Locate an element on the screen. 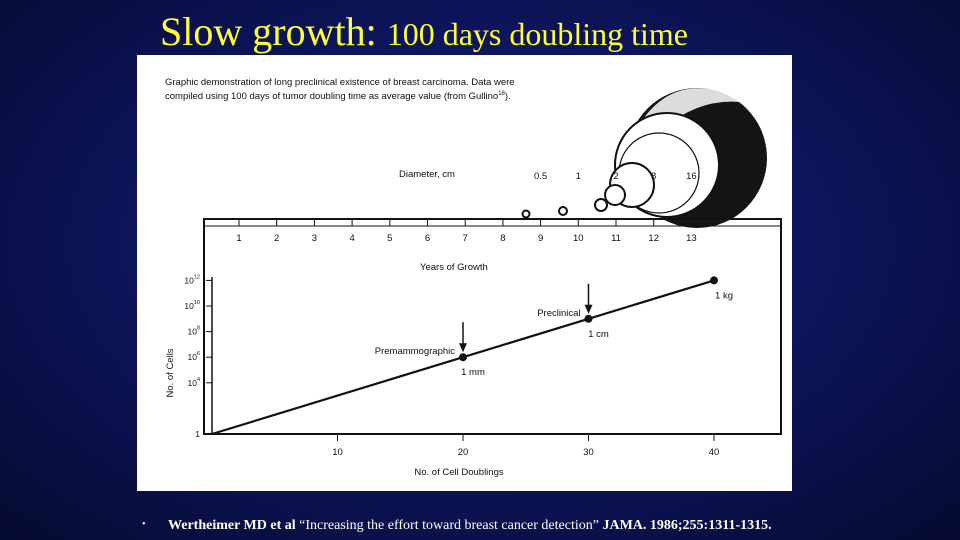 Image resolution: width=960 pixels, height=540 pixels. y-tick-label-0: 1 is located at coordinates (197, 434).